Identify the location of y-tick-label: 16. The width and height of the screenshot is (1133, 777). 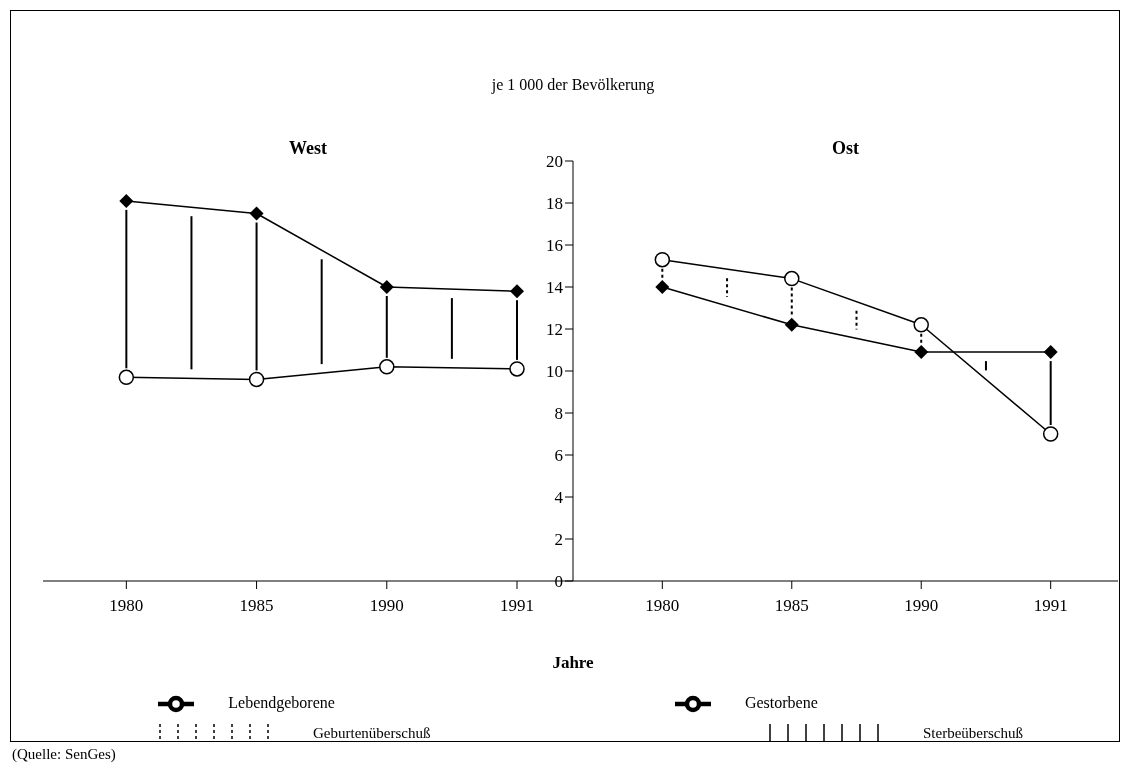
(554, 246).